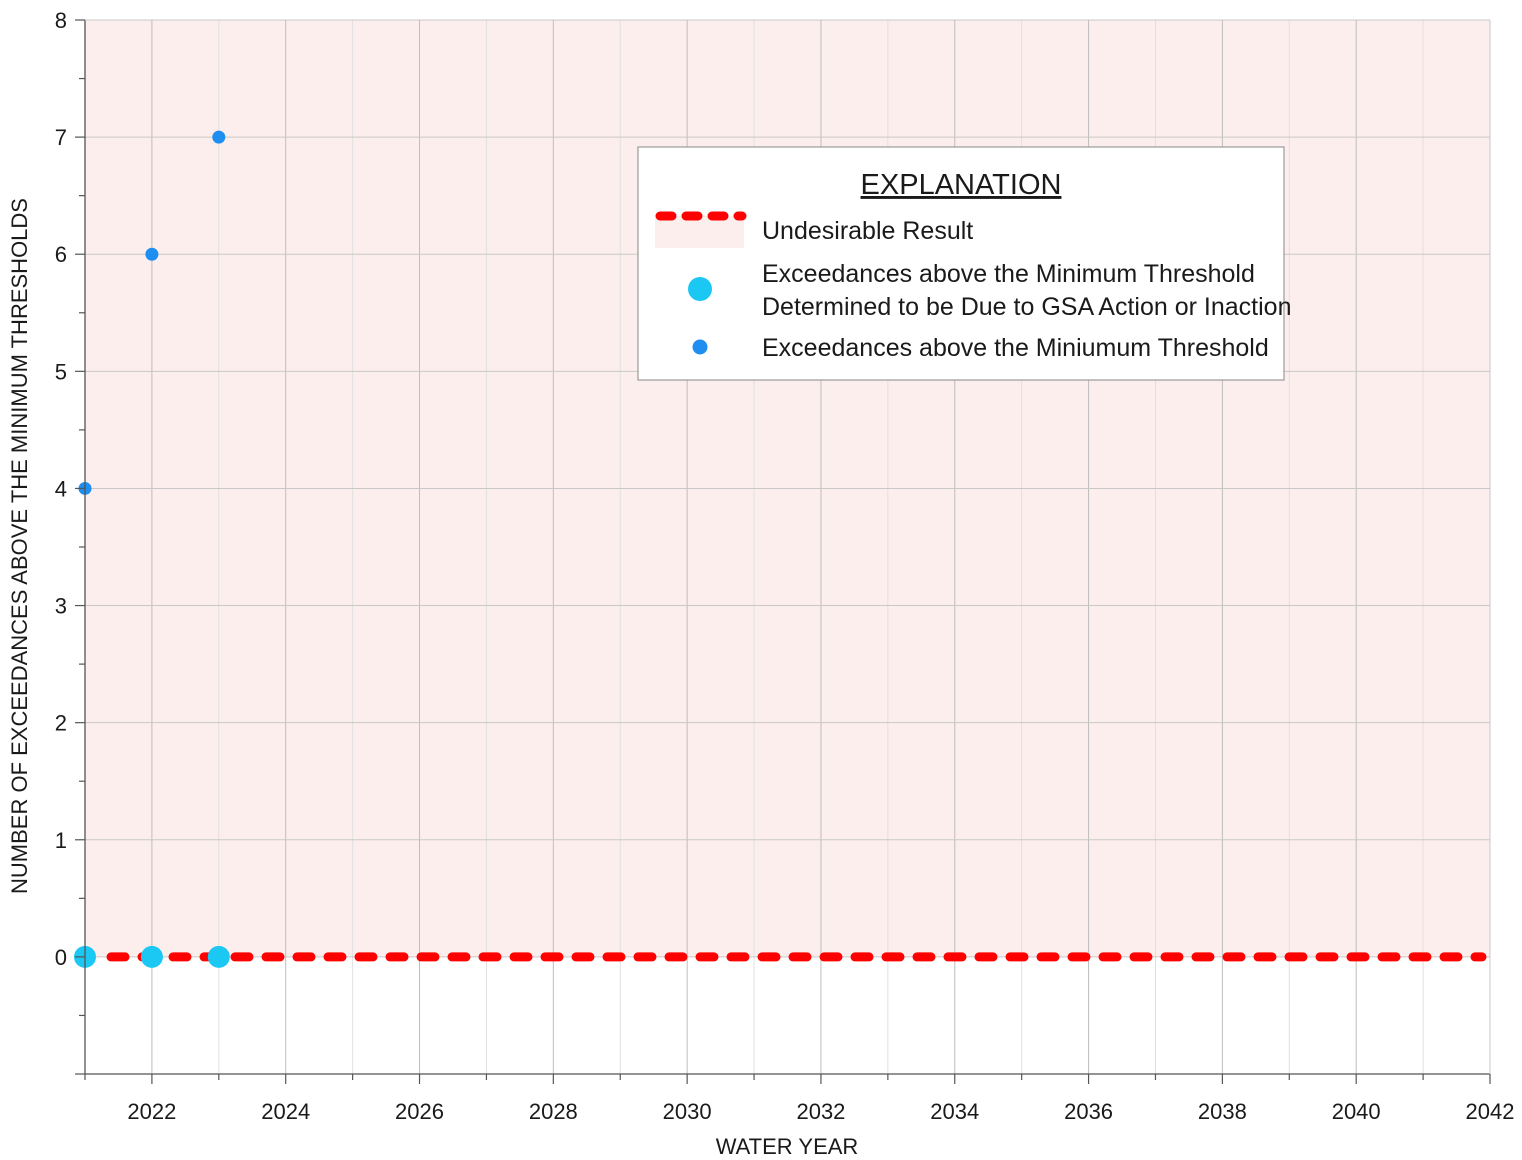 The image size is (1522, 1160). Describe the element at coordinates (419, 1111) in the screenshot. I see `x-tick-label: 2026` at that location.